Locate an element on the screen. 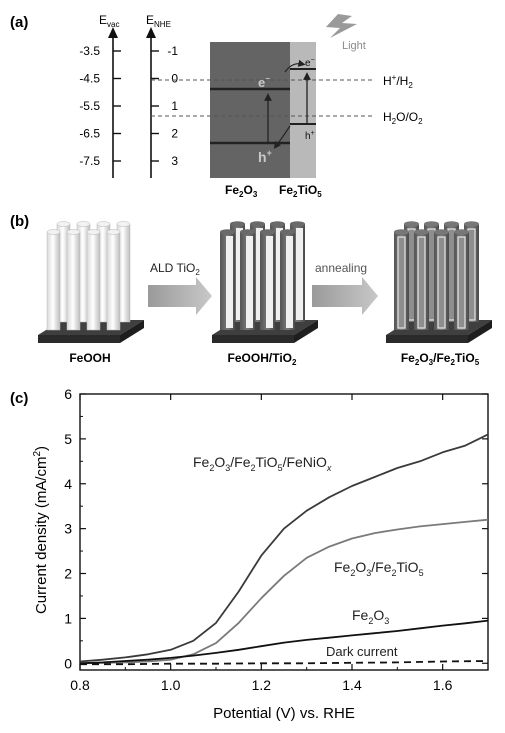 The height and width of the screenshot is (733, 505). evac-tick-label: -5.5 is located at coordinates (89, 106).